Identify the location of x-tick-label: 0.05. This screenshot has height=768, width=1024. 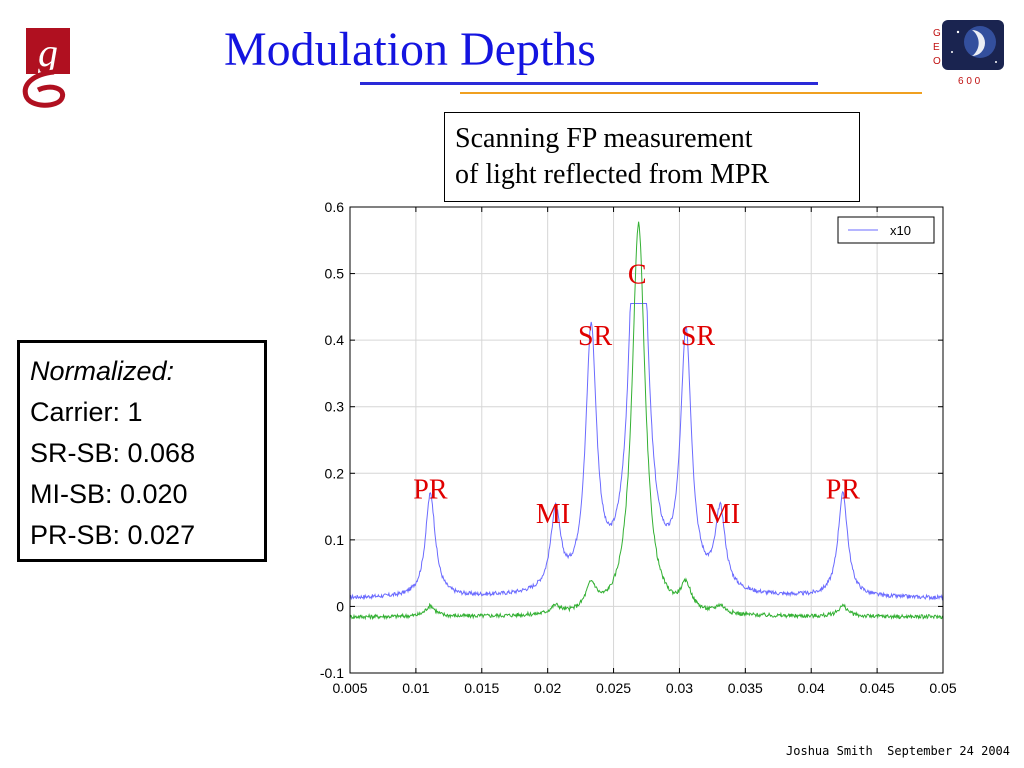
(942, 688).